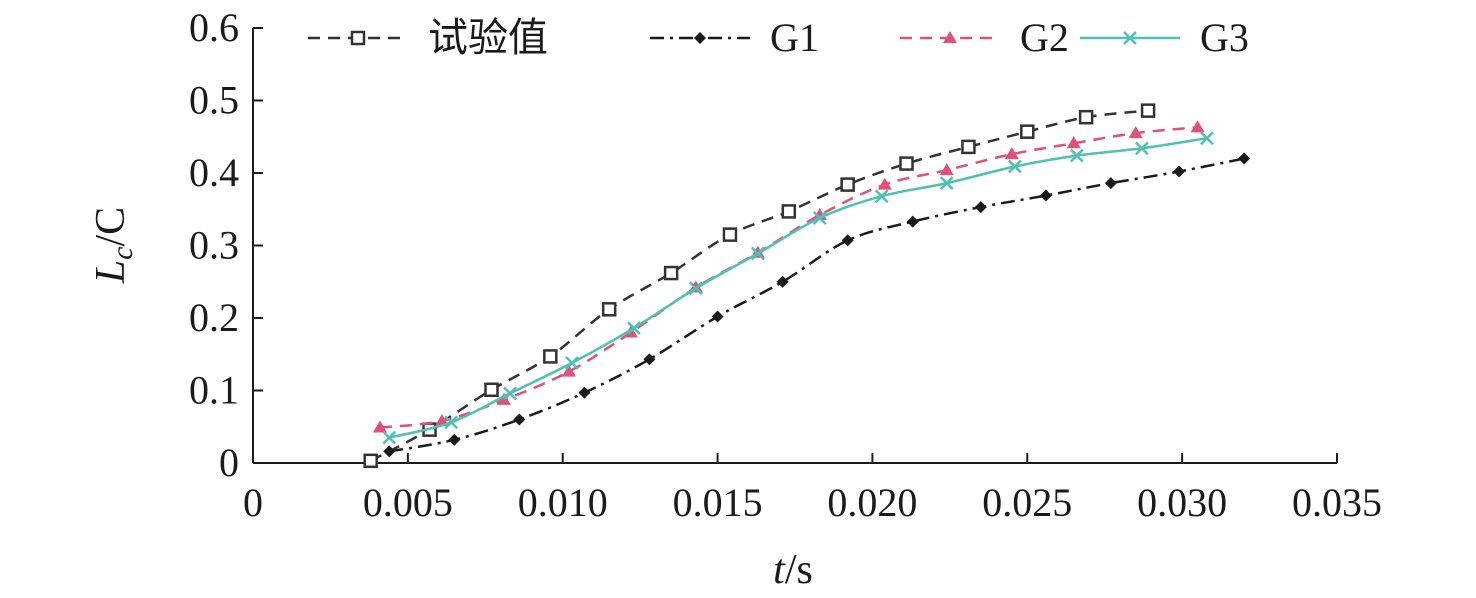 The height and width of the screenshot is (598, 1476). I want to click on y-tick-label: 0.6, so click(214, 27).